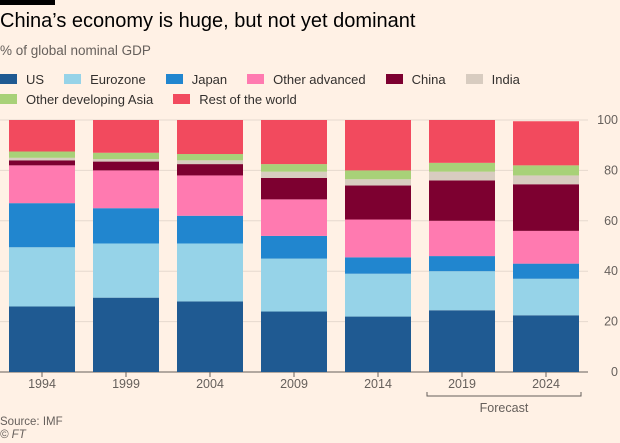 The height and width of the screenshot is (443, 620). I want to click on x-tick-label: 1994, so click(42, 384).